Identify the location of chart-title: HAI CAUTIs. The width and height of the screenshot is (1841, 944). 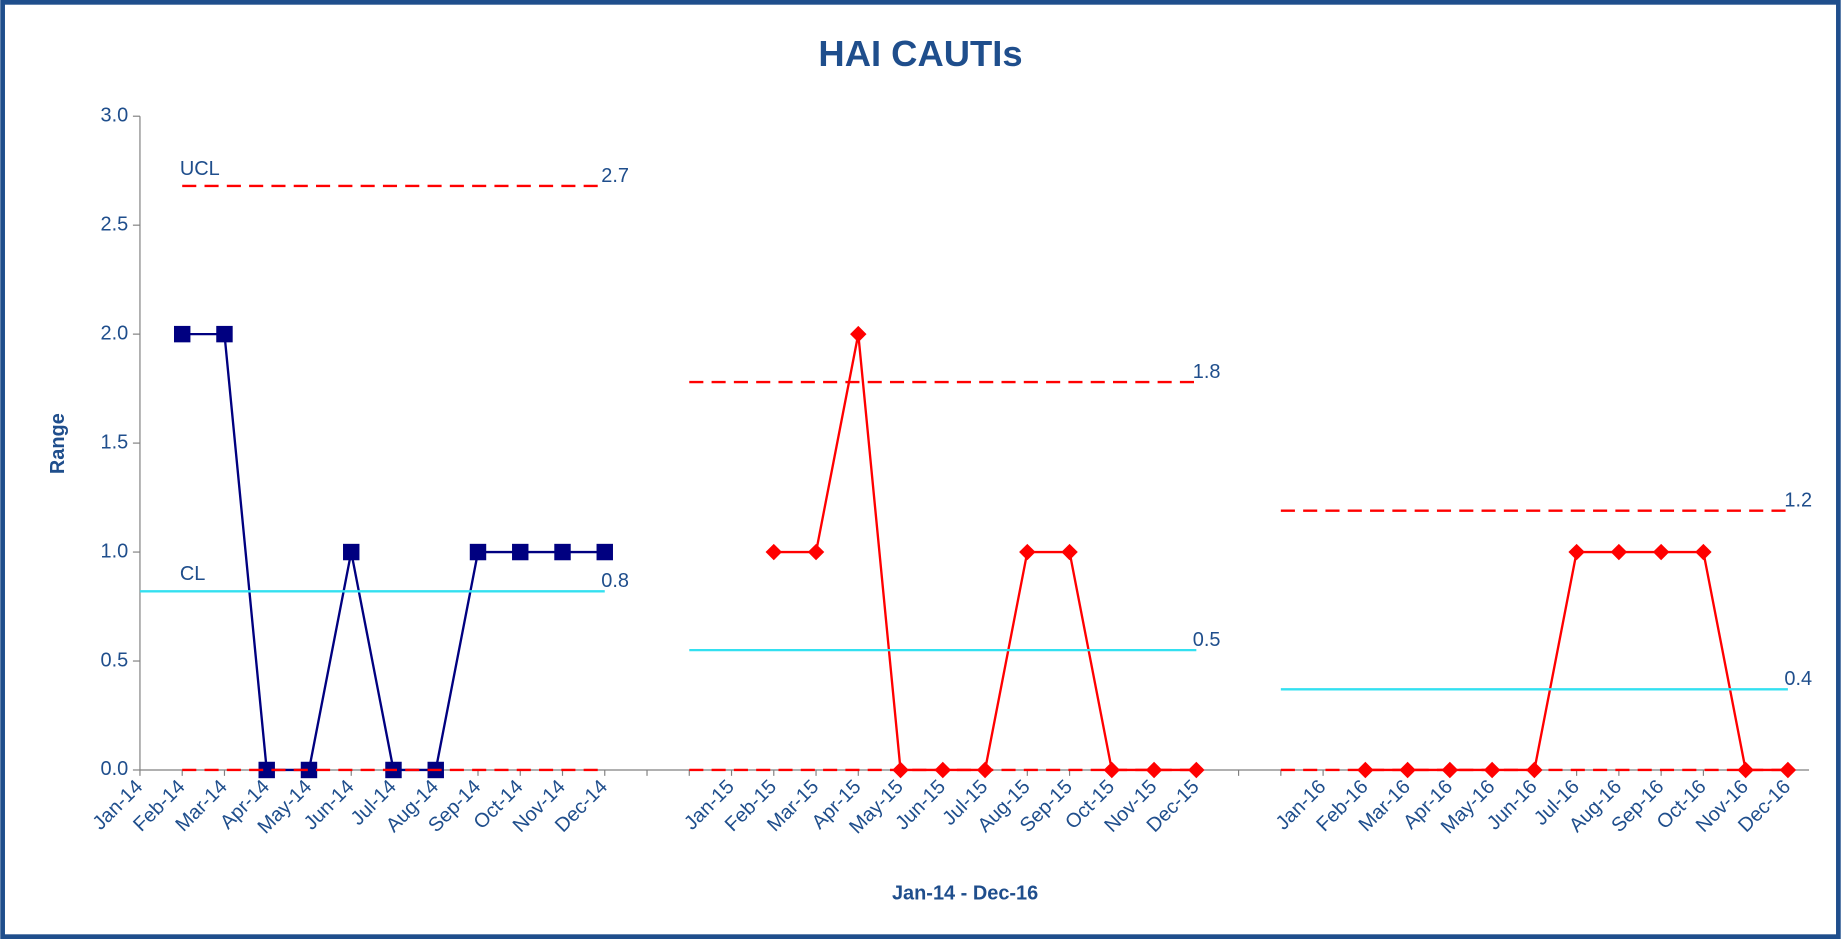
(920, 53).